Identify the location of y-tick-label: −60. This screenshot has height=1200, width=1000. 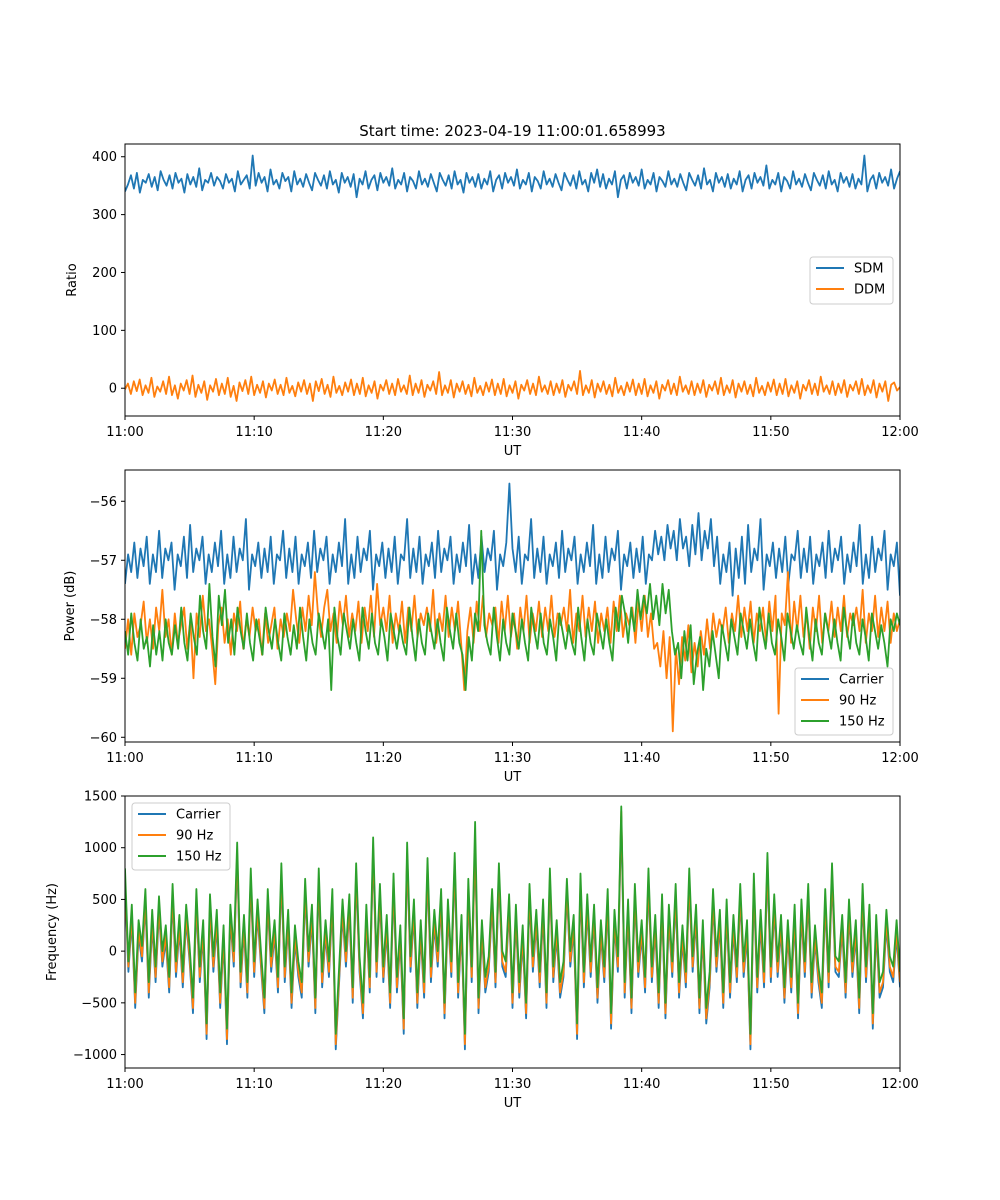
(103, 738).